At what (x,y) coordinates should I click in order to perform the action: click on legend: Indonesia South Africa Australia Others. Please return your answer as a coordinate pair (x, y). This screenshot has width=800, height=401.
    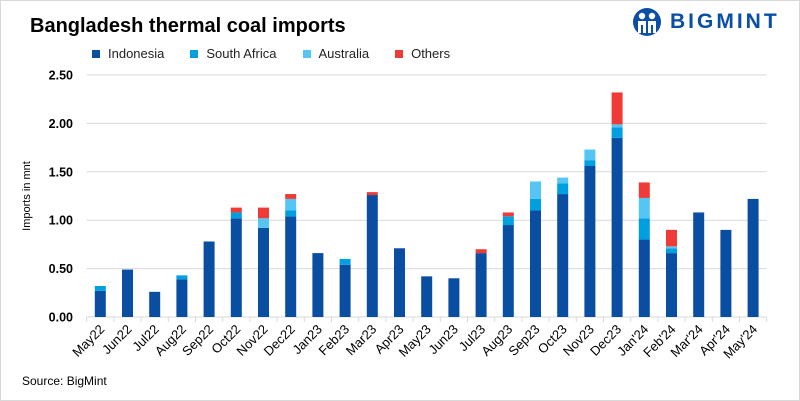
    Looking at the image, I should click on (271, 53).